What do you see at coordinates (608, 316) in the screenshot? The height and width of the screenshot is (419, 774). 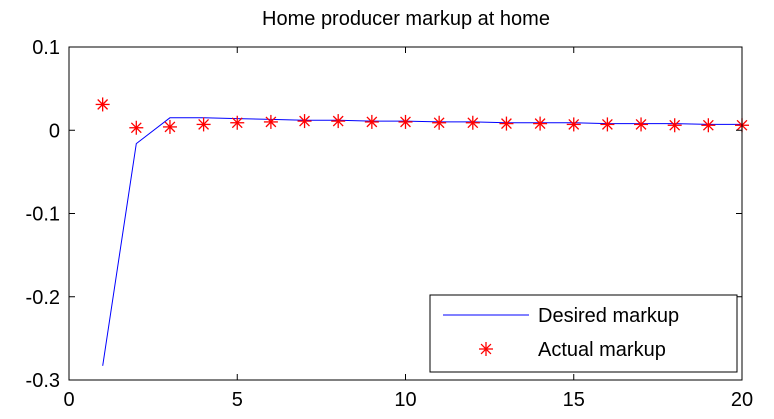 I see `legend-label-desired: Desired markup` at bounding box center [608, 316].